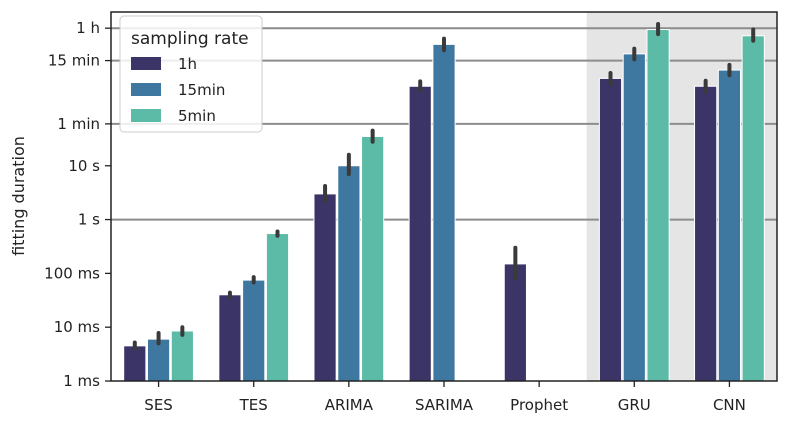 This screenshot has height=426, width=789. What do you see at coordinates (634, 217) in the screenshot?
I see `bar-gru-15min` at bounding box center [634, 217].